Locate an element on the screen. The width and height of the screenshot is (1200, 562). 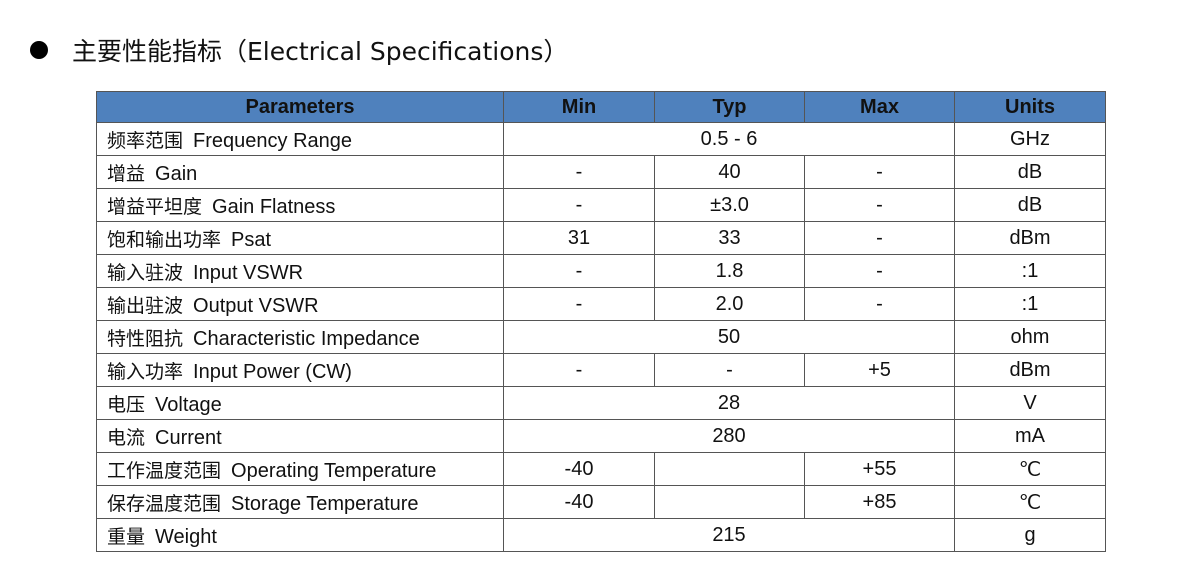
parameter-cell: 输入驻波 Input VSWR is located at coordinates (300, 271).